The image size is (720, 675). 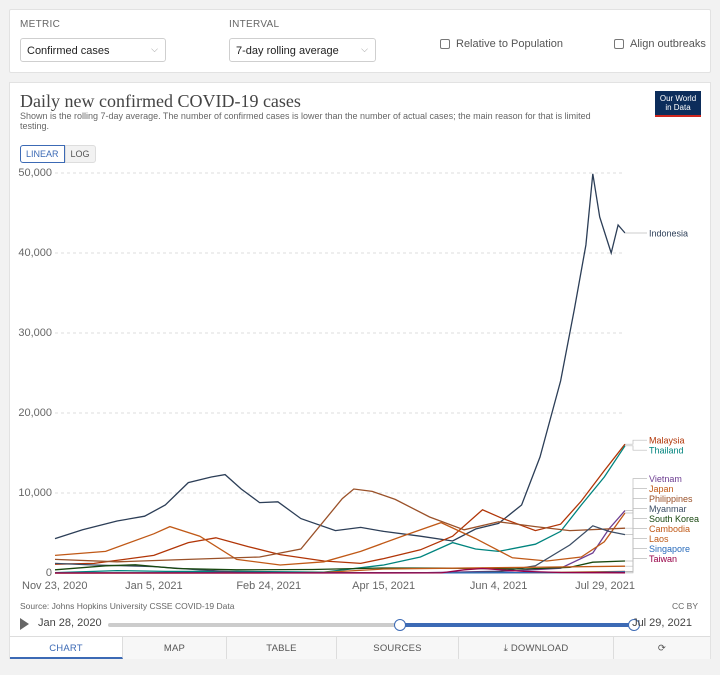 What do you see at coordinates (287, 51) in the screenshot?
I see `interval-value: 7-day rolling average` at bounding box center [287, 51].